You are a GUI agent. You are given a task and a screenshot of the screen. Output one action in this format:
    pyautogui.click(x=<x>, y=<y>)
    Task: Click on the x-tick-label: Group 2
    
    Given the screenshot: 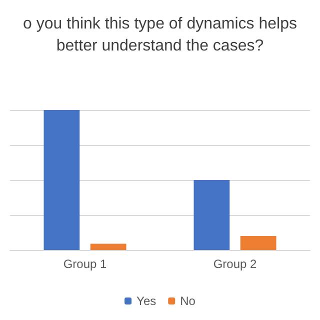 What is the action you would take?
    pyautogui.click(x=235, y=264)
    